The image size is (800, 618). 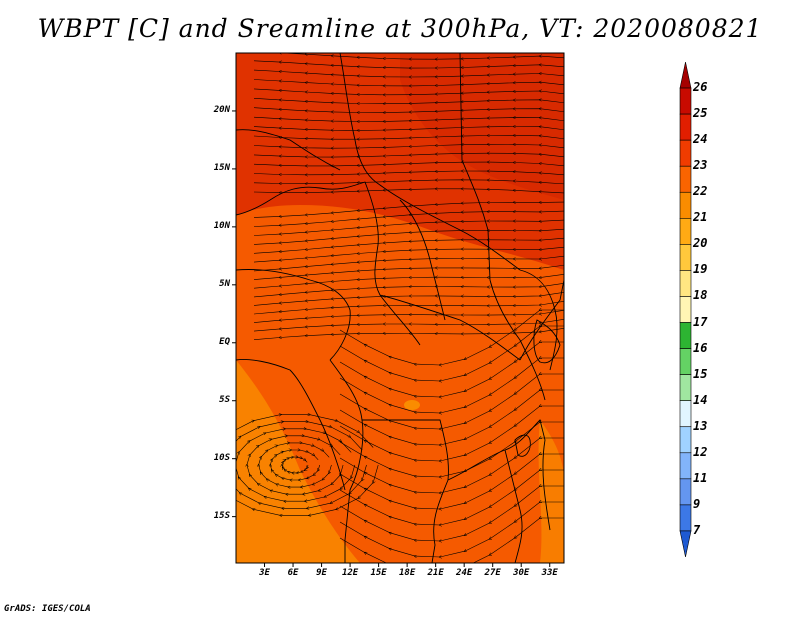 What do you see at coordinates (464, 573) in the screenshot?
I see `lon-tick-label: 24E` at bounding box center [464, 573].